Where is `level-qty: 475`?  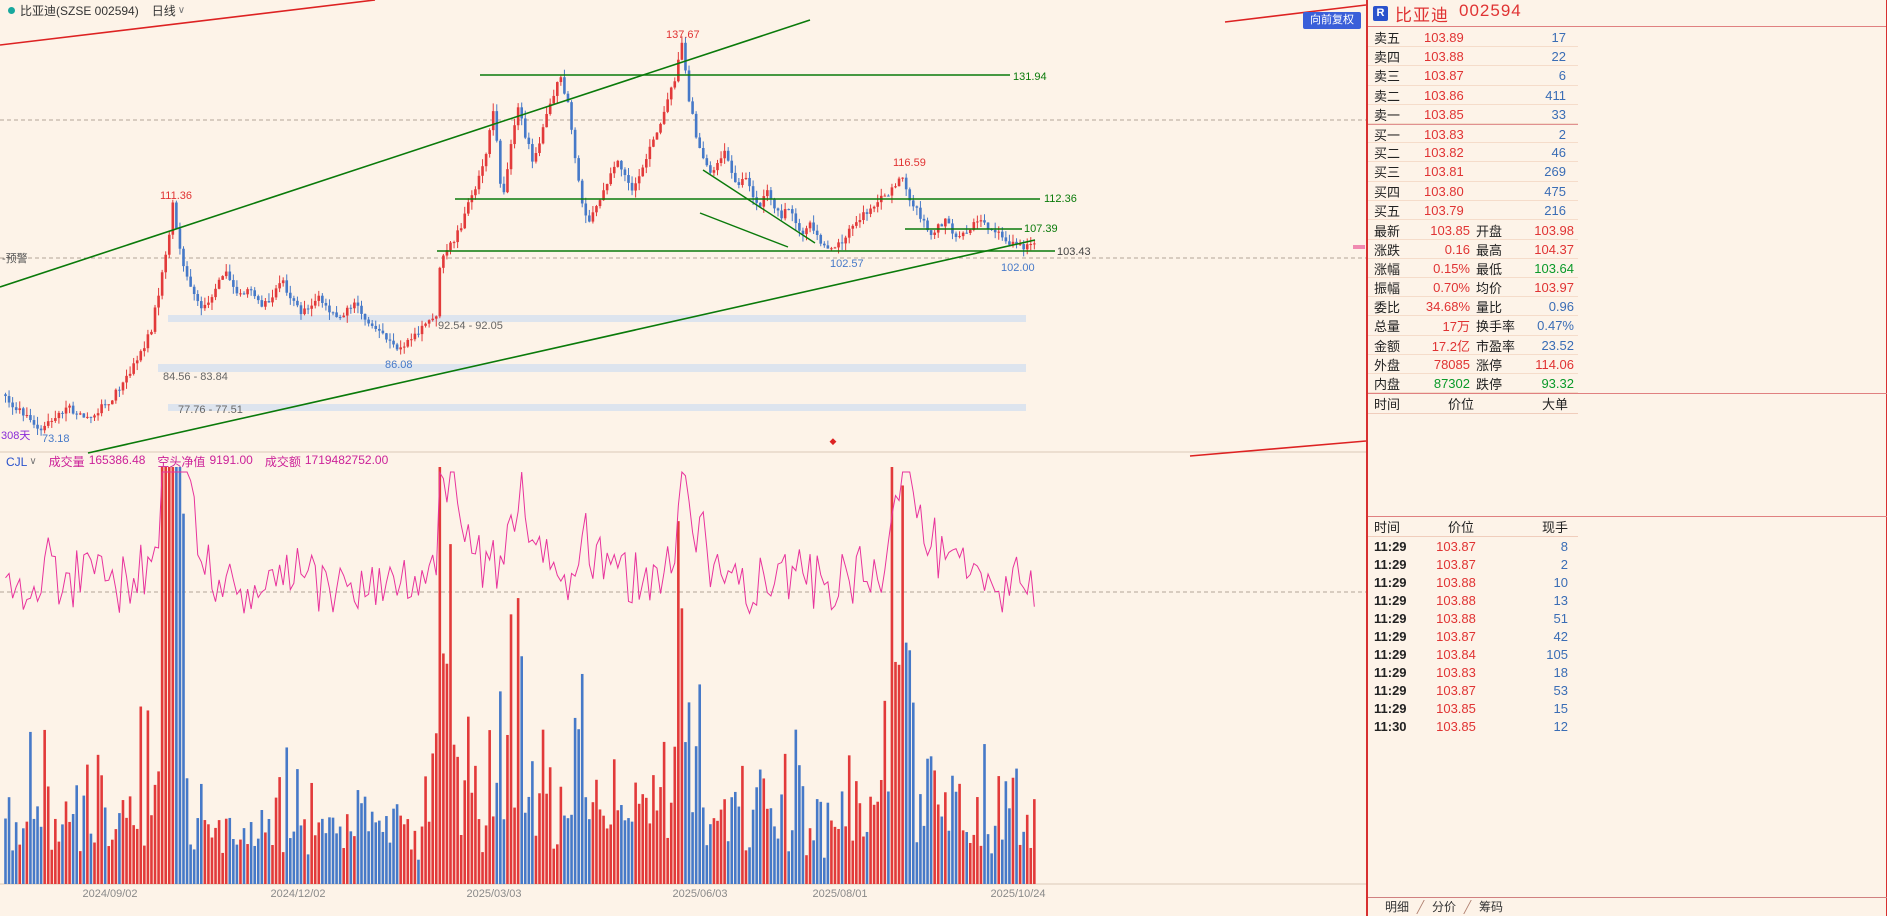 level-qty: 475 is located at coordinates (1555, 191).